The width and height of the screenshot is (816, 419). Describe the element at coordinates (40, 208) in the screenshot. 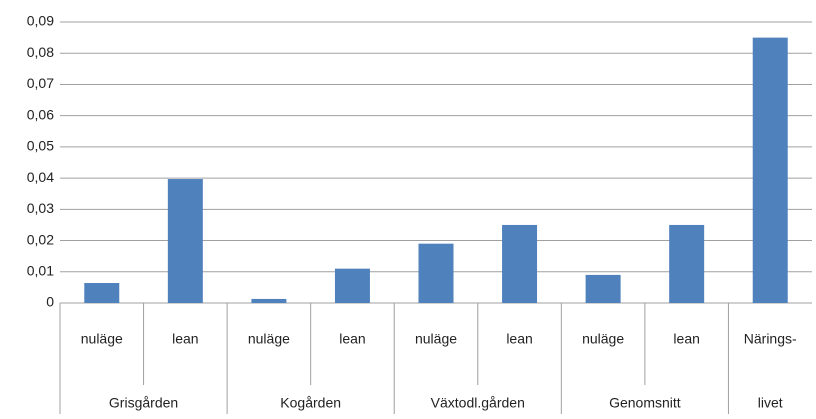

I see `y-tick-label: 0,03` at that location.